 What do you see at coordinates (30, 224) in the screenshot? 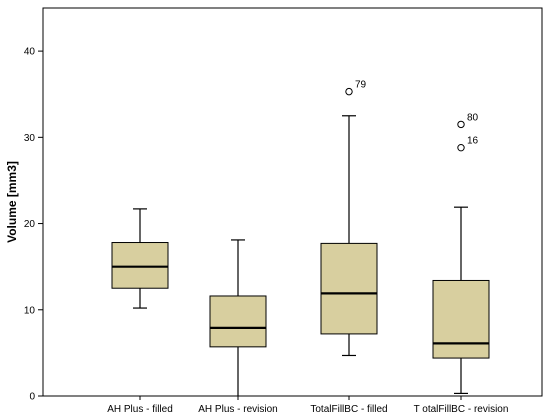
I see `y-tick-label: 20` at bounding box center [30, 224].